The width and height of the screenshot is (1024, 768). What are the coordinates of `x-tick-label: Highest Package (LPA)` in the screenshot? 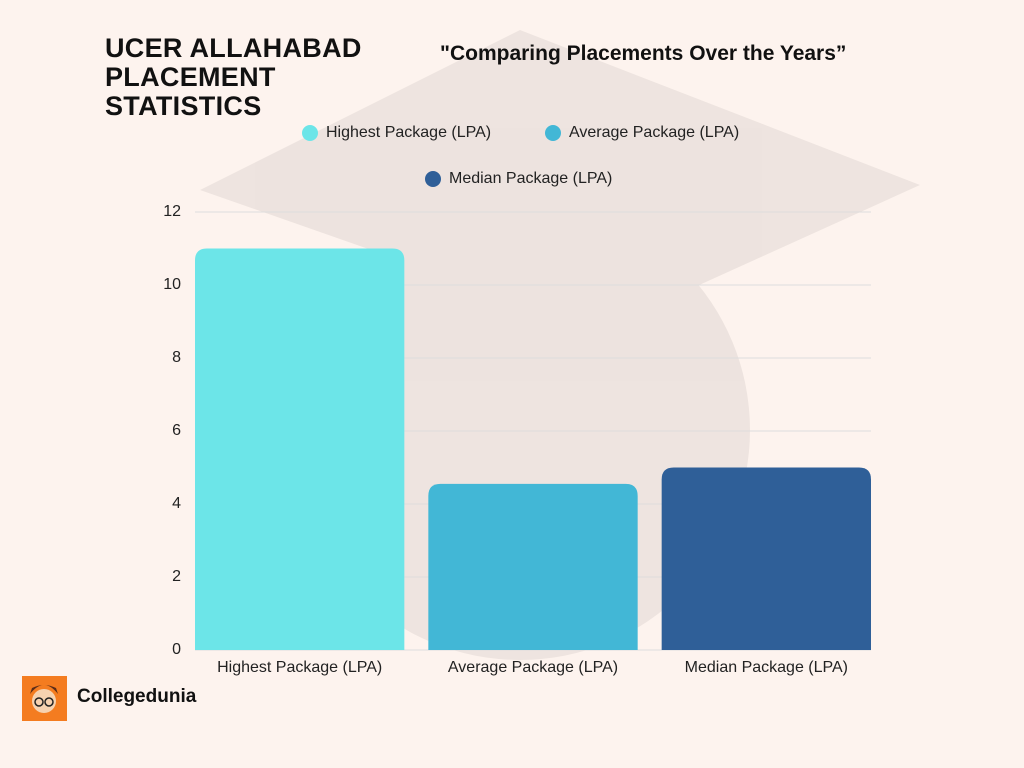 It's located at (299, 667).